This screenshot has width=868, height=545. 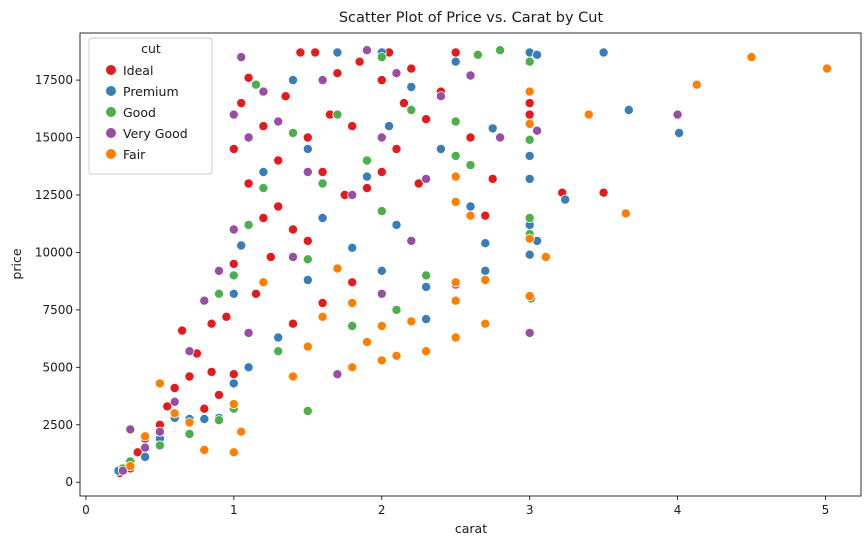 What do you see at coordinates (382, 510) in the screenshot?
I see `x-tick-label: 2` at bounding box center [382, 510].